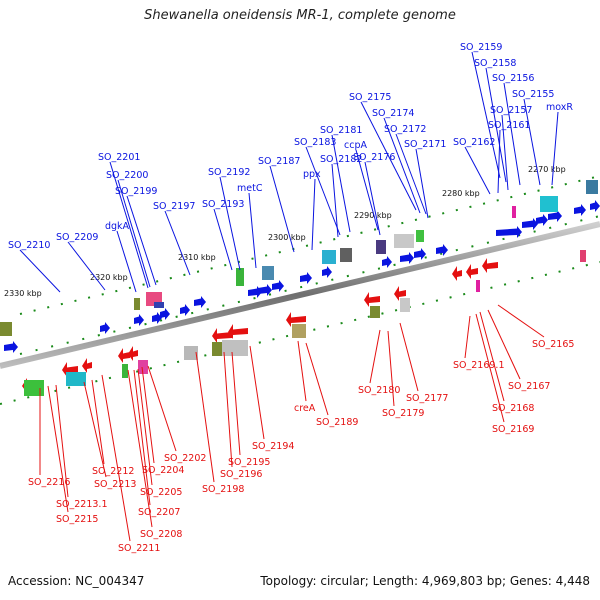  Describe the element at coordinates (115, 484) in the screenshot. I see `gene-label-so-2213: SO_2213` at that location.